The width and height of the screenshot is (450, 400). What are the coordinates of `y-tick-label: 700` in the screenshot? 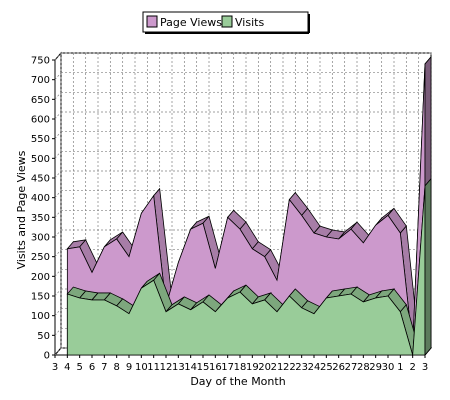 It's located at (40, 80).